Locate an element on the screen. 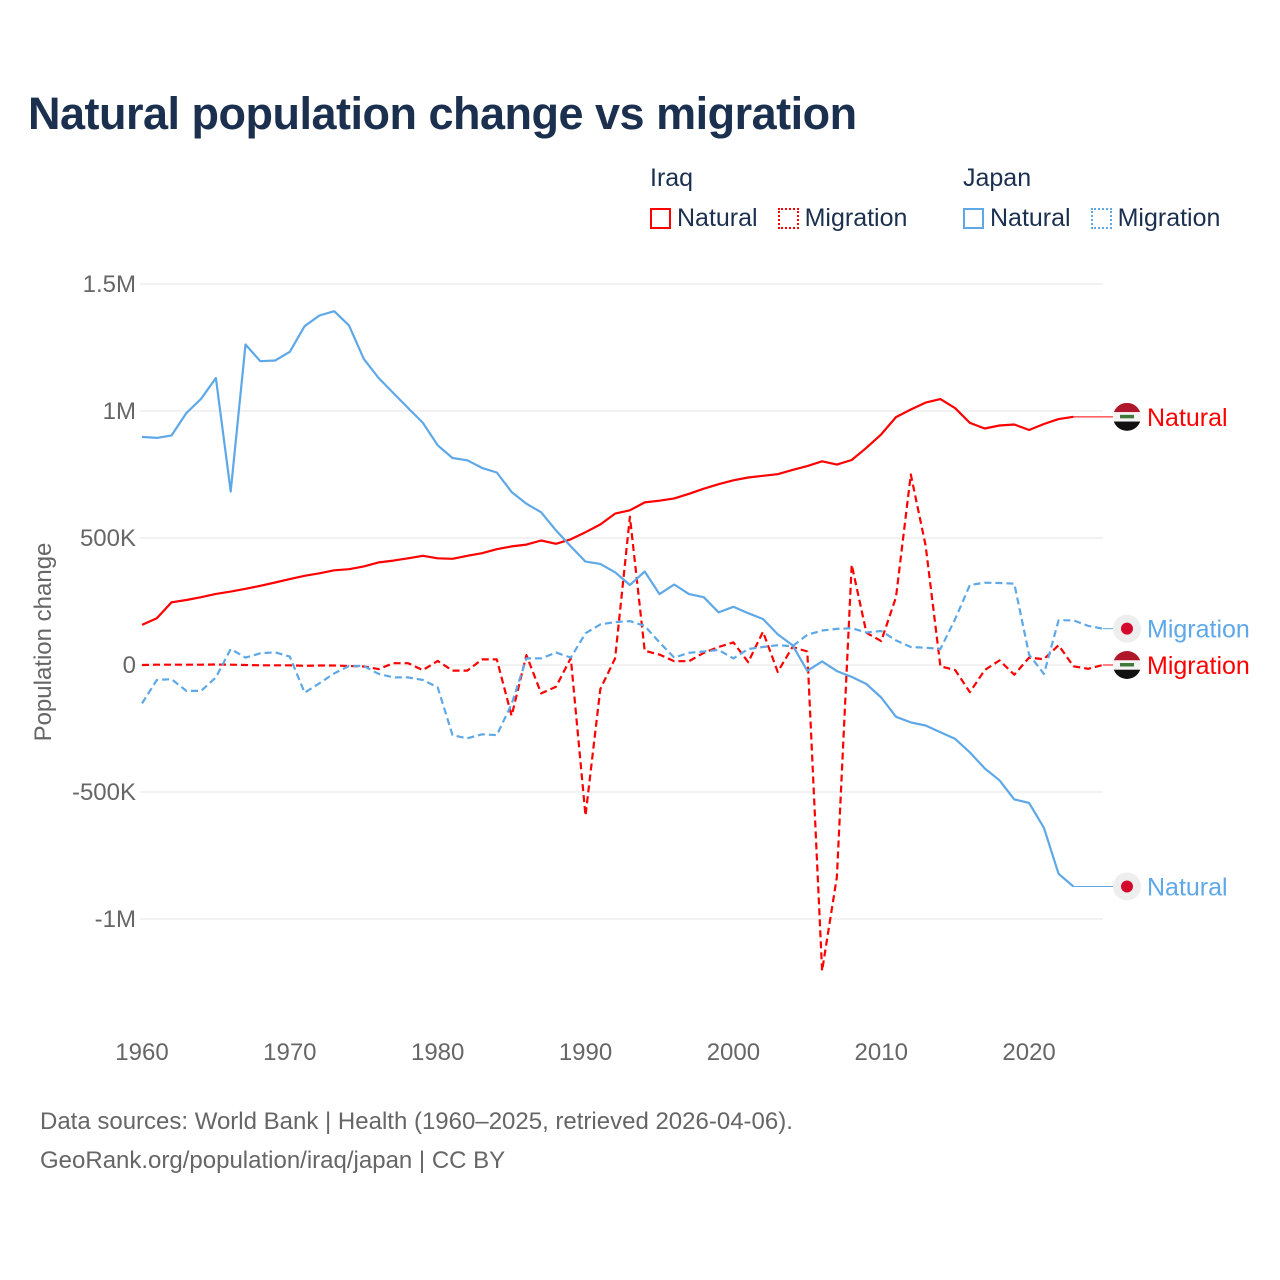 The height and width of the screenshot is (1280, 1280). y-tick-label: 1.5M is located at coordinates (109, 284).